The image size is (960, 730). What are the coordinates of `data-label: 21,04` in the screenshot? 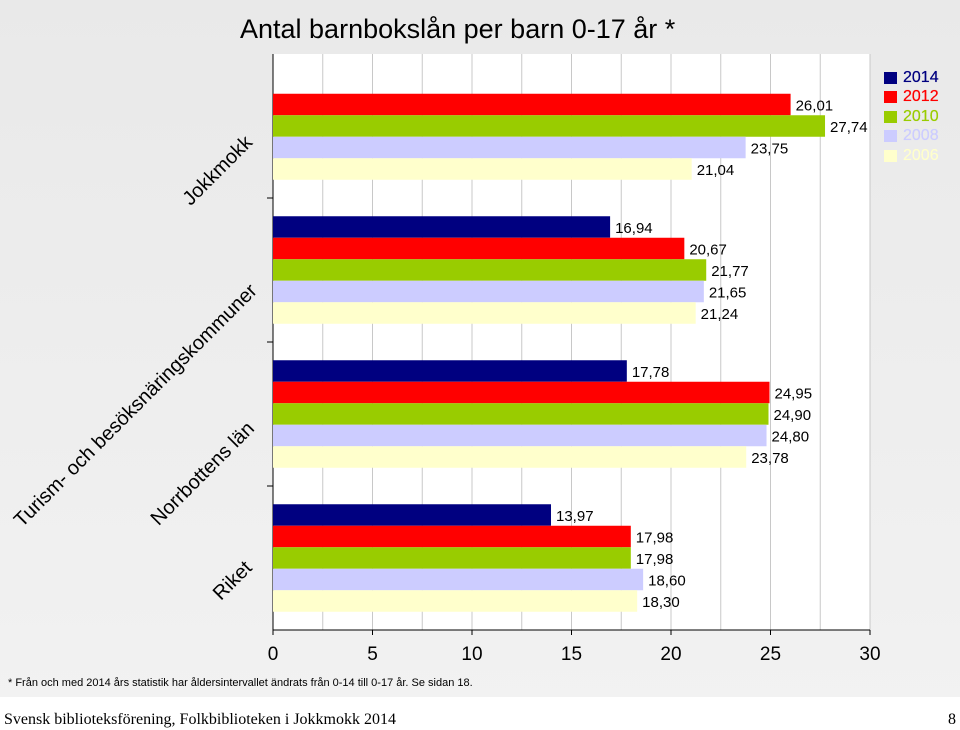 It's located at (716, 170).